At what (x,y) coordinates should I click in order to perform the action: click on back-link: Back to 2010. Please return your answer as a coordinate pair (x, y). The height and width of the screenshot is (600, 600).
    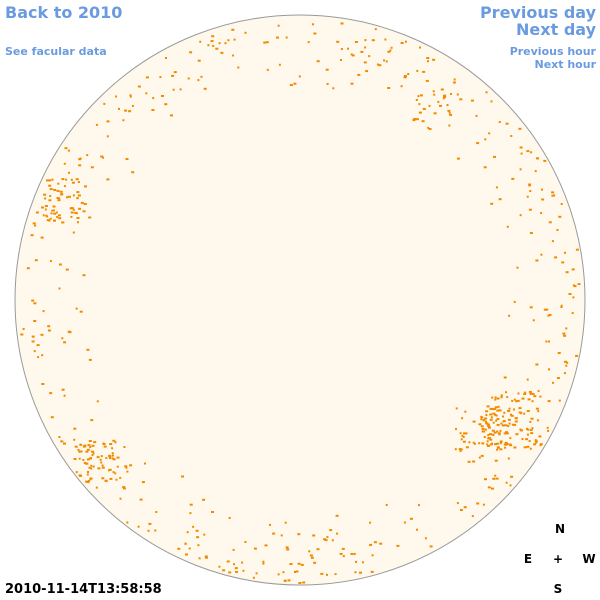
    Looking at the image, I should click on (64, 12).